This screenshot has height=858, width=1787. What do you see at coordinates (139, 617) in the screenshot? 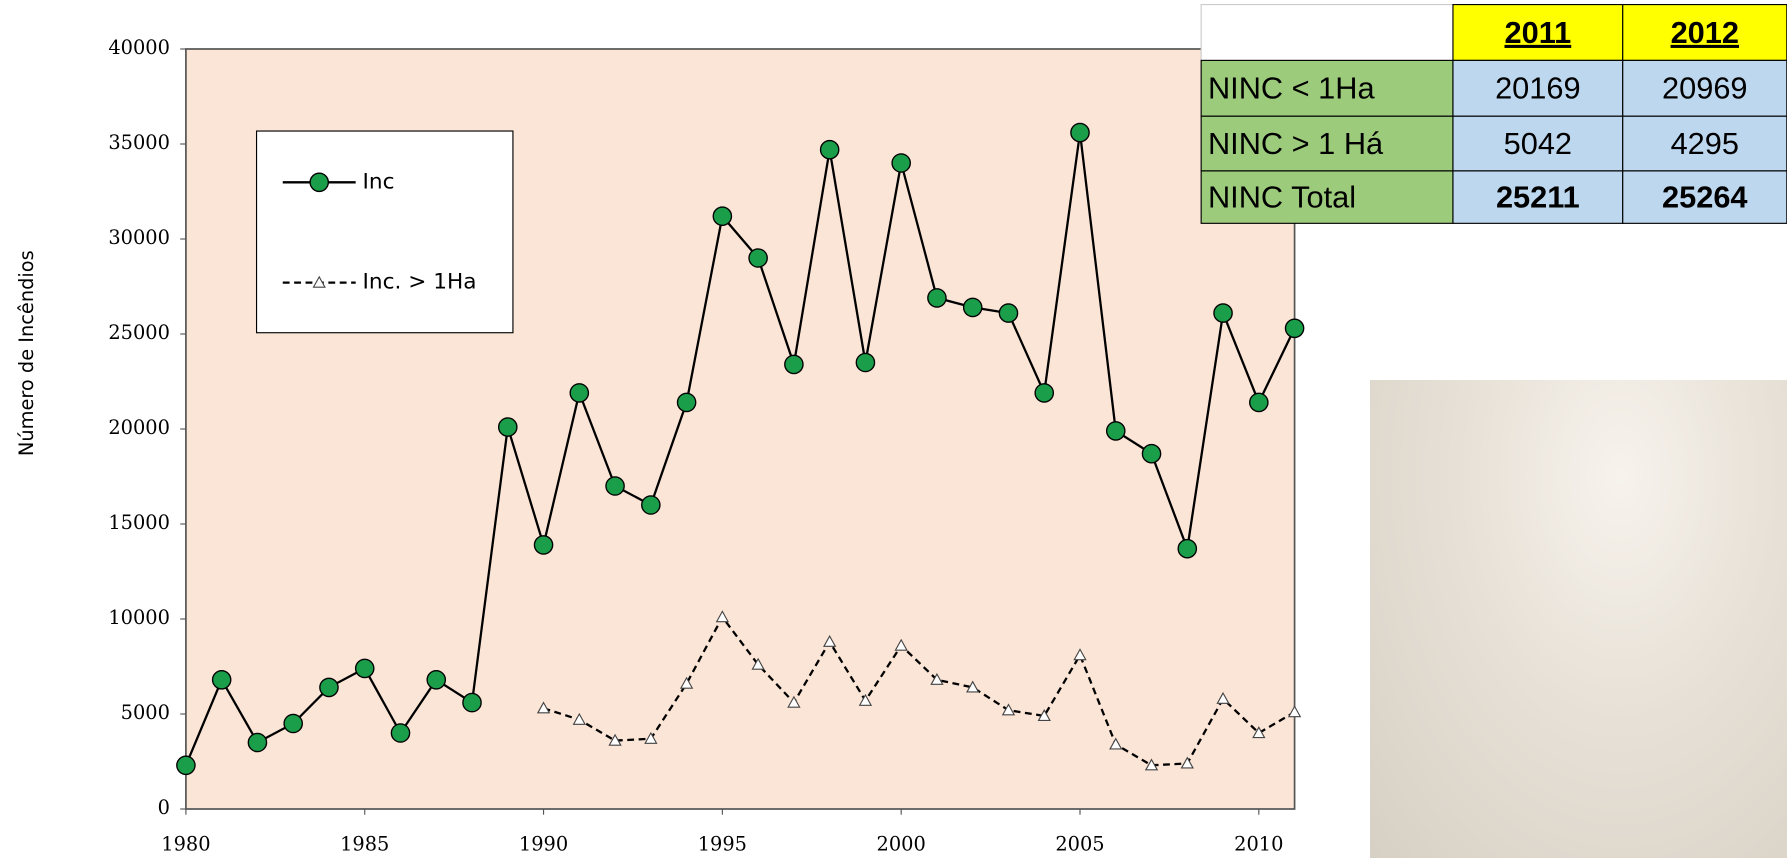
I see `y-tick-label: 10000` at bounding box center [139, 617].